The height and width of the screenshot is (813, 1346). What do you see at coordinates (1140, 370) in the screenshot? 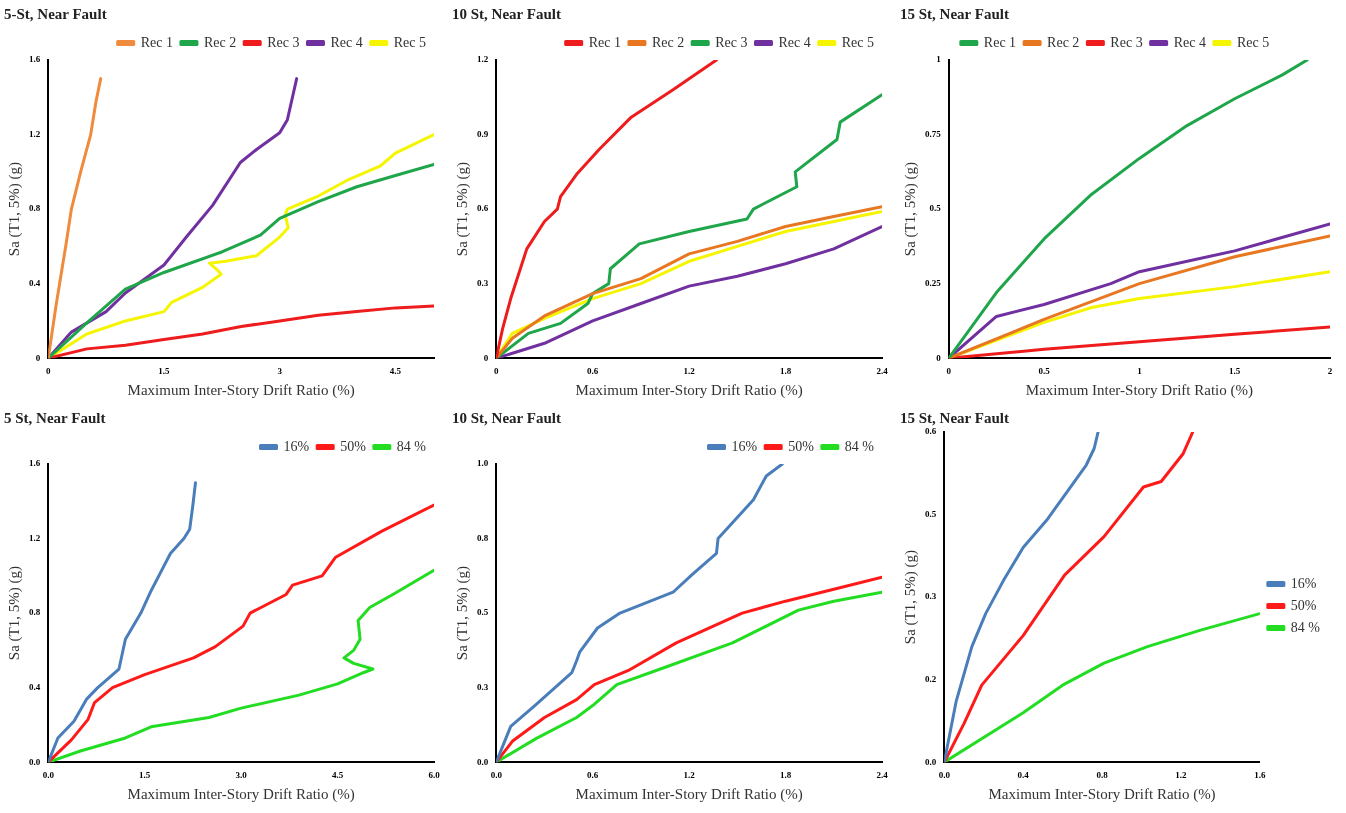
I see `x-tick-label: 1` at bounding box center [1140, 370].